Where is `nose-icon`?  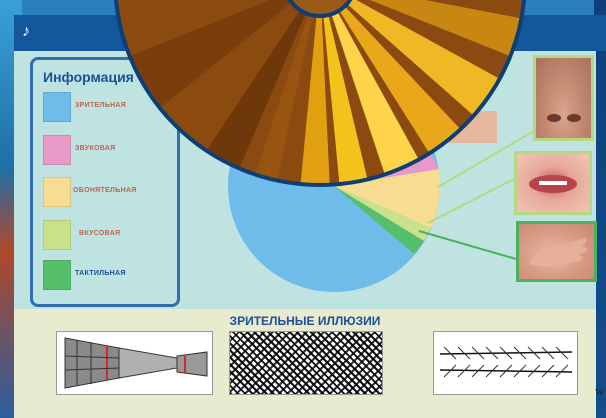 nose-icon is located at coordinates (564, 118).